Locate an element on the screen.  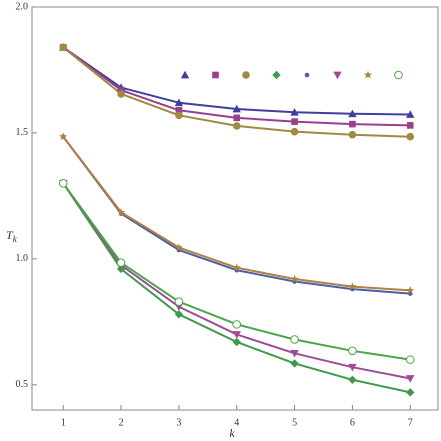
x-tick-label: 1 is located at coordinates (63, 422).